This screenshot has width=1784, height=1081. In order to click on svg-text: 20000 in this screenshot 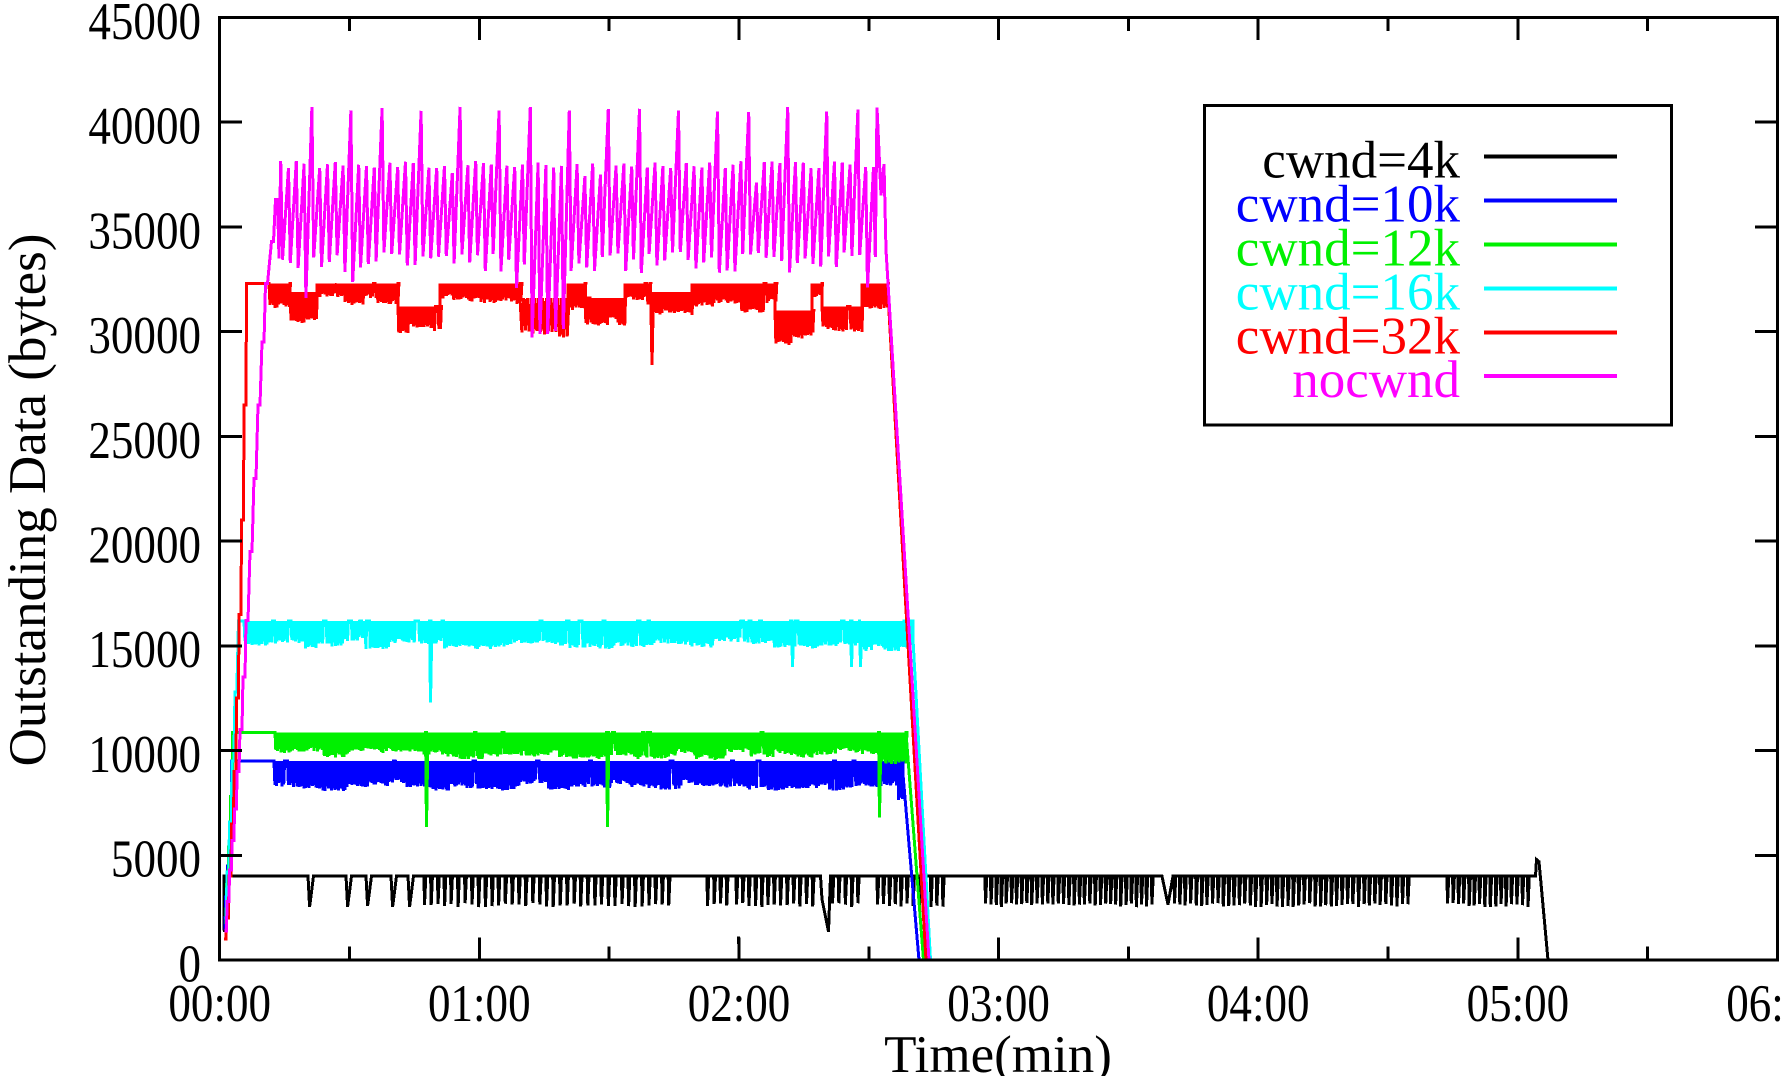, I will do `click(144, 544)`.